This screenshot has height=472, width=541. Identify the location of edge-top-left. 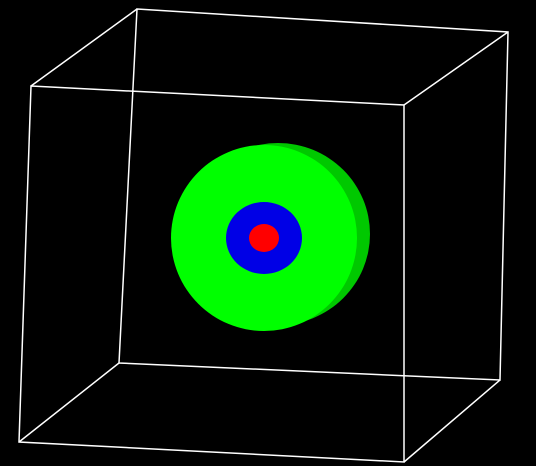
(84, 47).